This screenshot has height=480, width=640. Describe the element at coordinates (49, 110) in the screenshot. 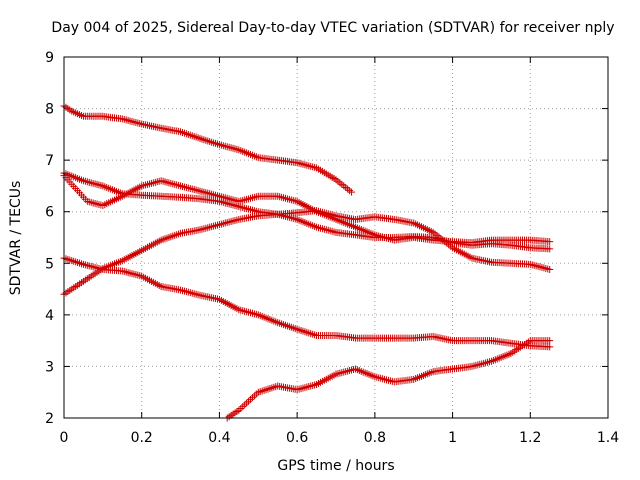

I see `y-tick-label: 8` at that location.